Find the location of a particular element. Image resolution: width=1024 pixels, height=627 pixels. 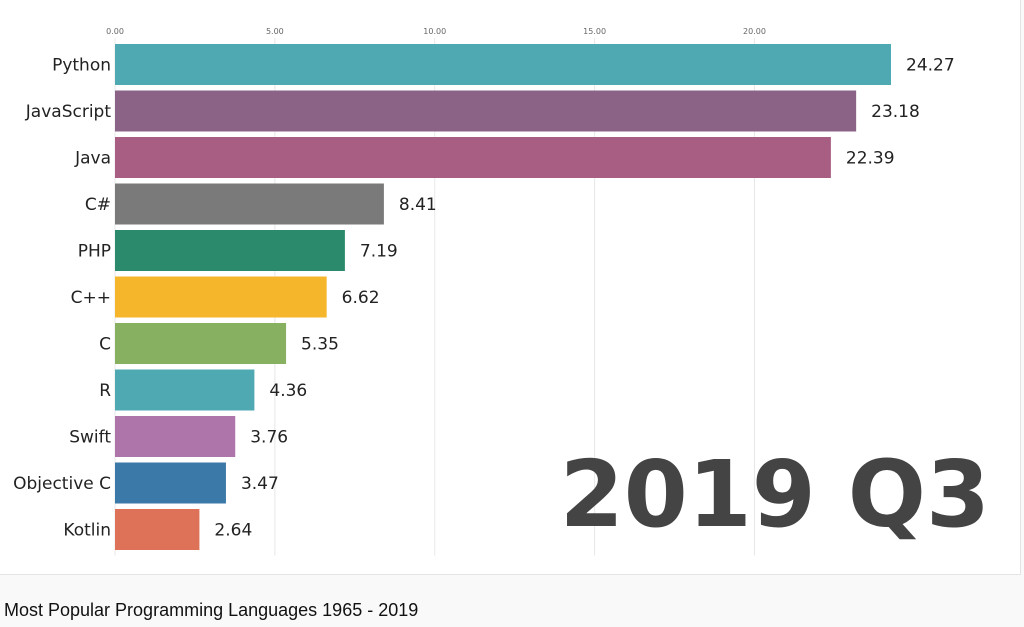

value-label: 5.35 is located at coordinates (320, 345).